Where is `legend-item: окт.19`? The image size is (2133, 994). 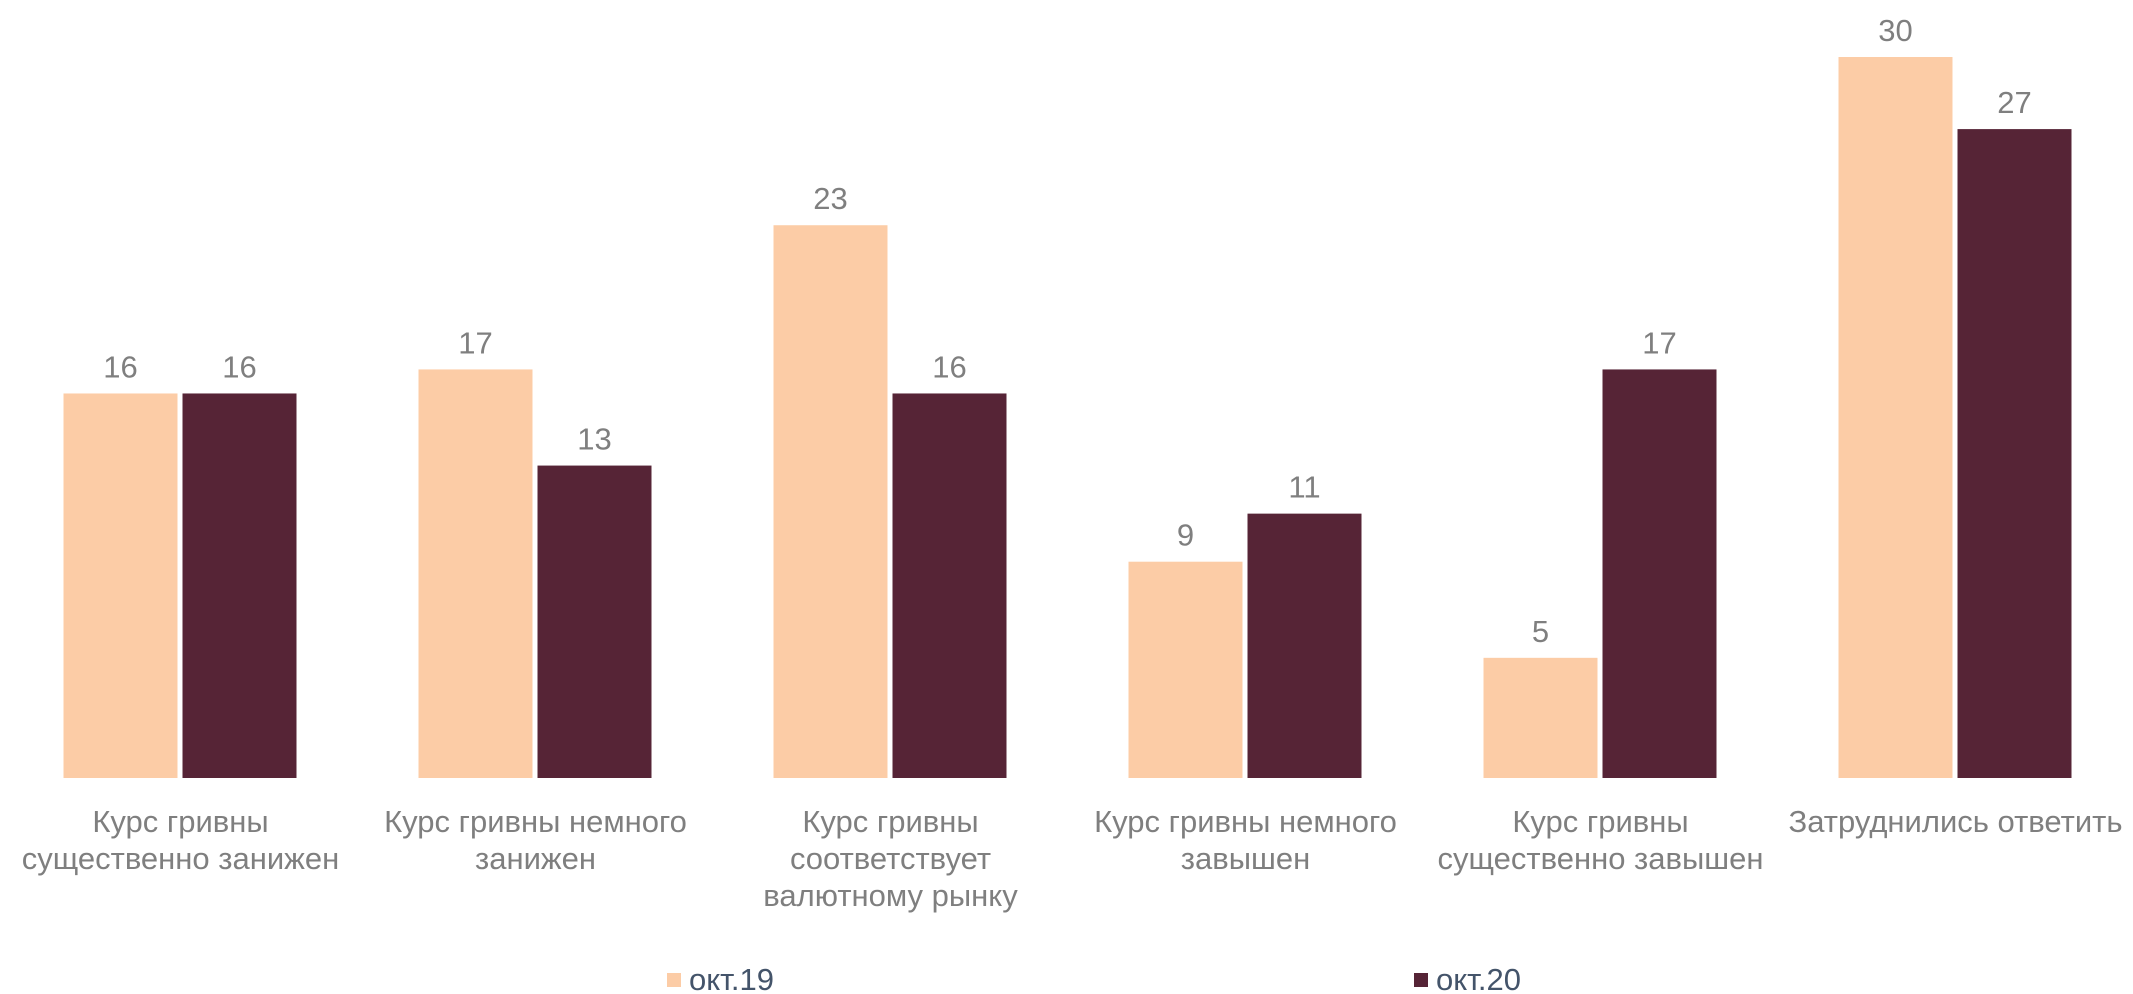
legend-item: окт.19 is located at coordinates (720, 978).